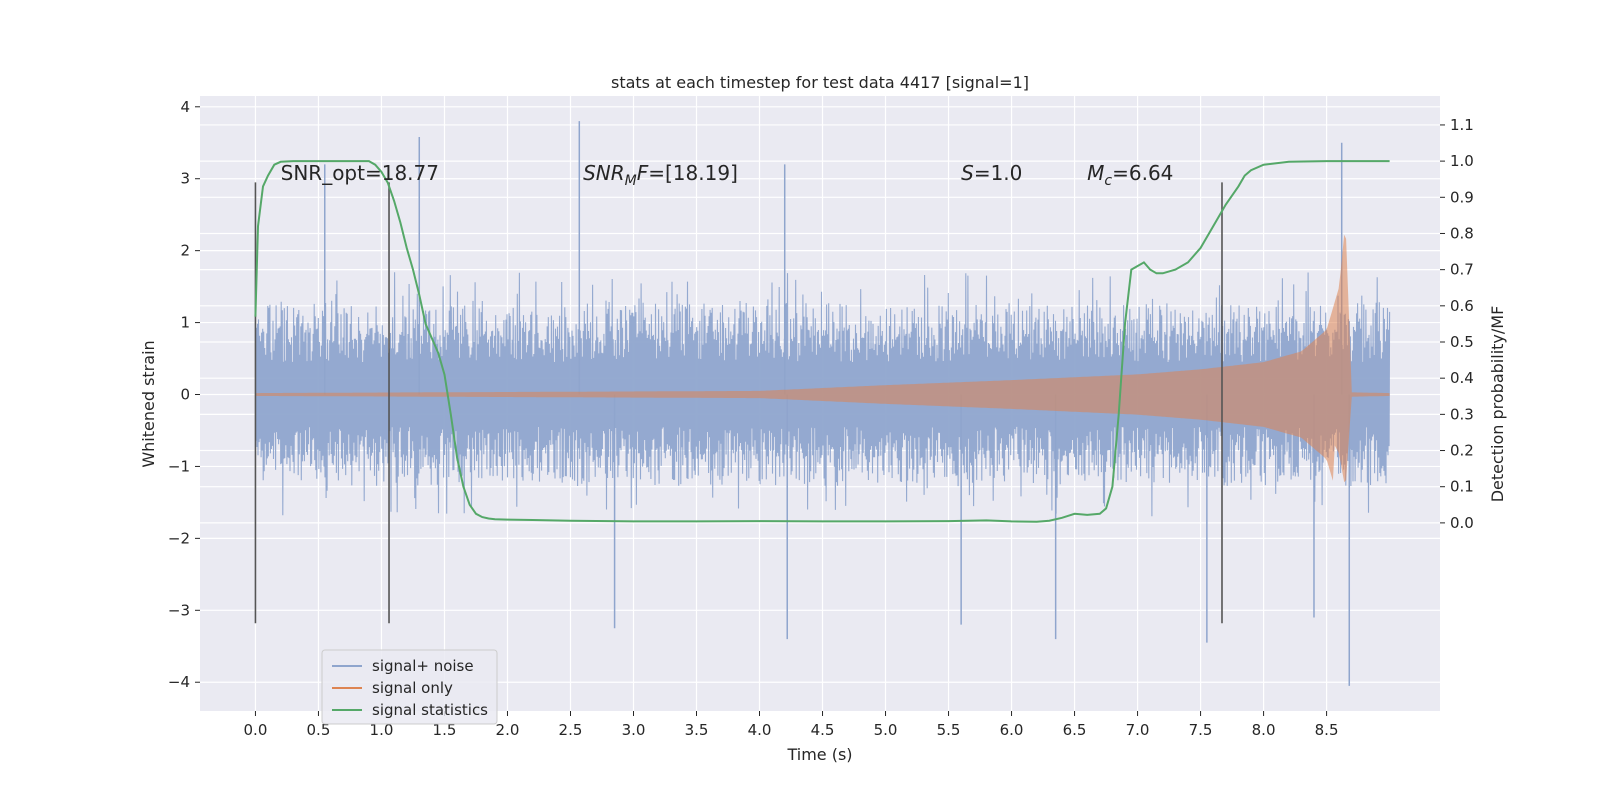 The image size is (1600, 800). What do you see at coordinates (423, 666) in the screenshot?
I see `legend-label: signal+ noise` at bounding box center [423, 666].